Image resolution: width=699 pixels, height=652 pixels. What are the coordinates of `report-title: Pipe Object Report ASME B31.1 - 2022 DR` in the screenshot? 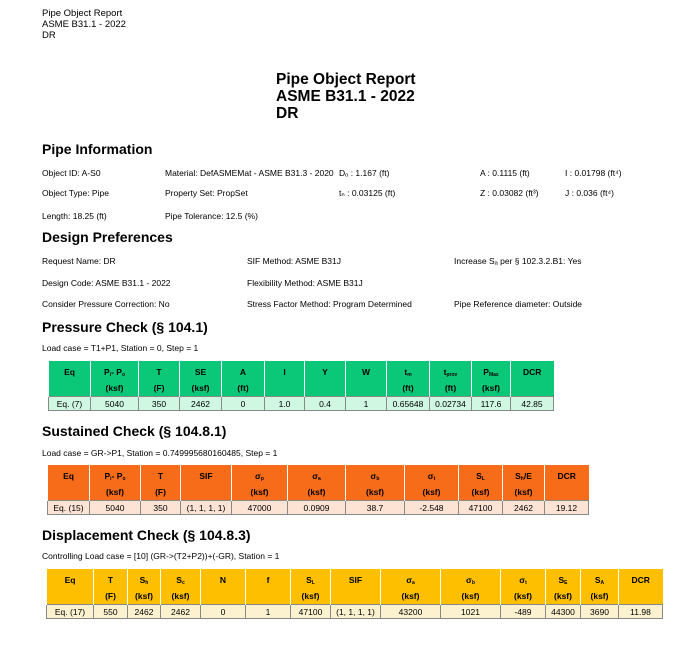 It's located at (346, 96).